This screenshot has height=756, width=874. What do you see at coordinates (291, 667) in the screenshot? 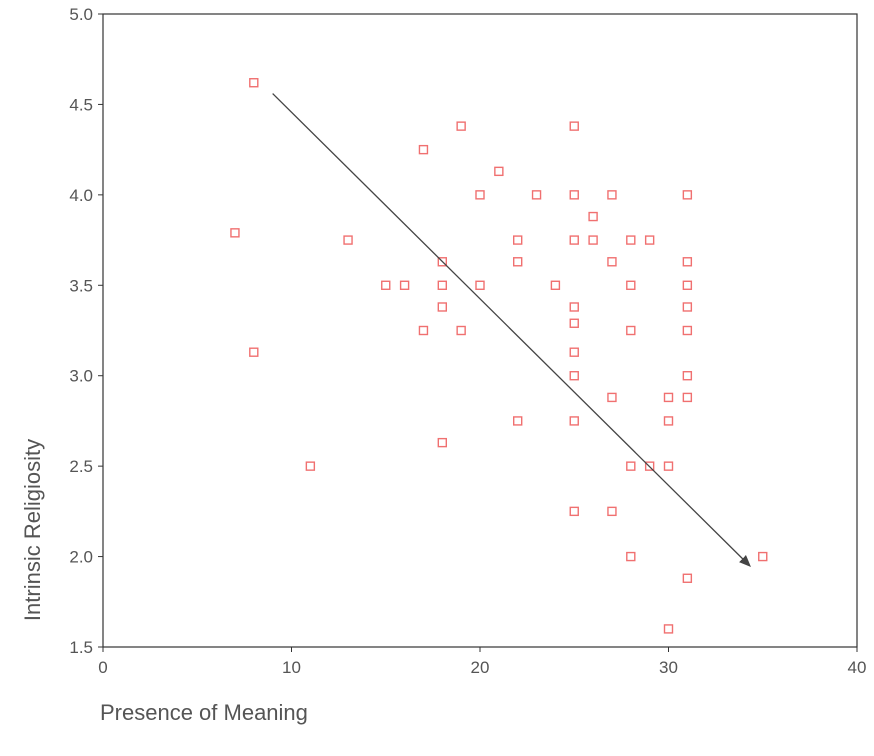
I see `x-tick-label: 10` at bounding box center [291, 667].